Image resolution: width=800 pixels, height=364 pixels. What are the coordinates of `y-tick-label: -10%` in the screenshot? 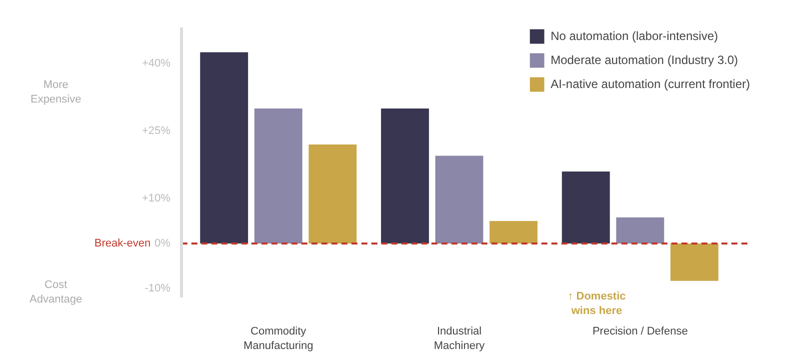 It's located at (157, 288).